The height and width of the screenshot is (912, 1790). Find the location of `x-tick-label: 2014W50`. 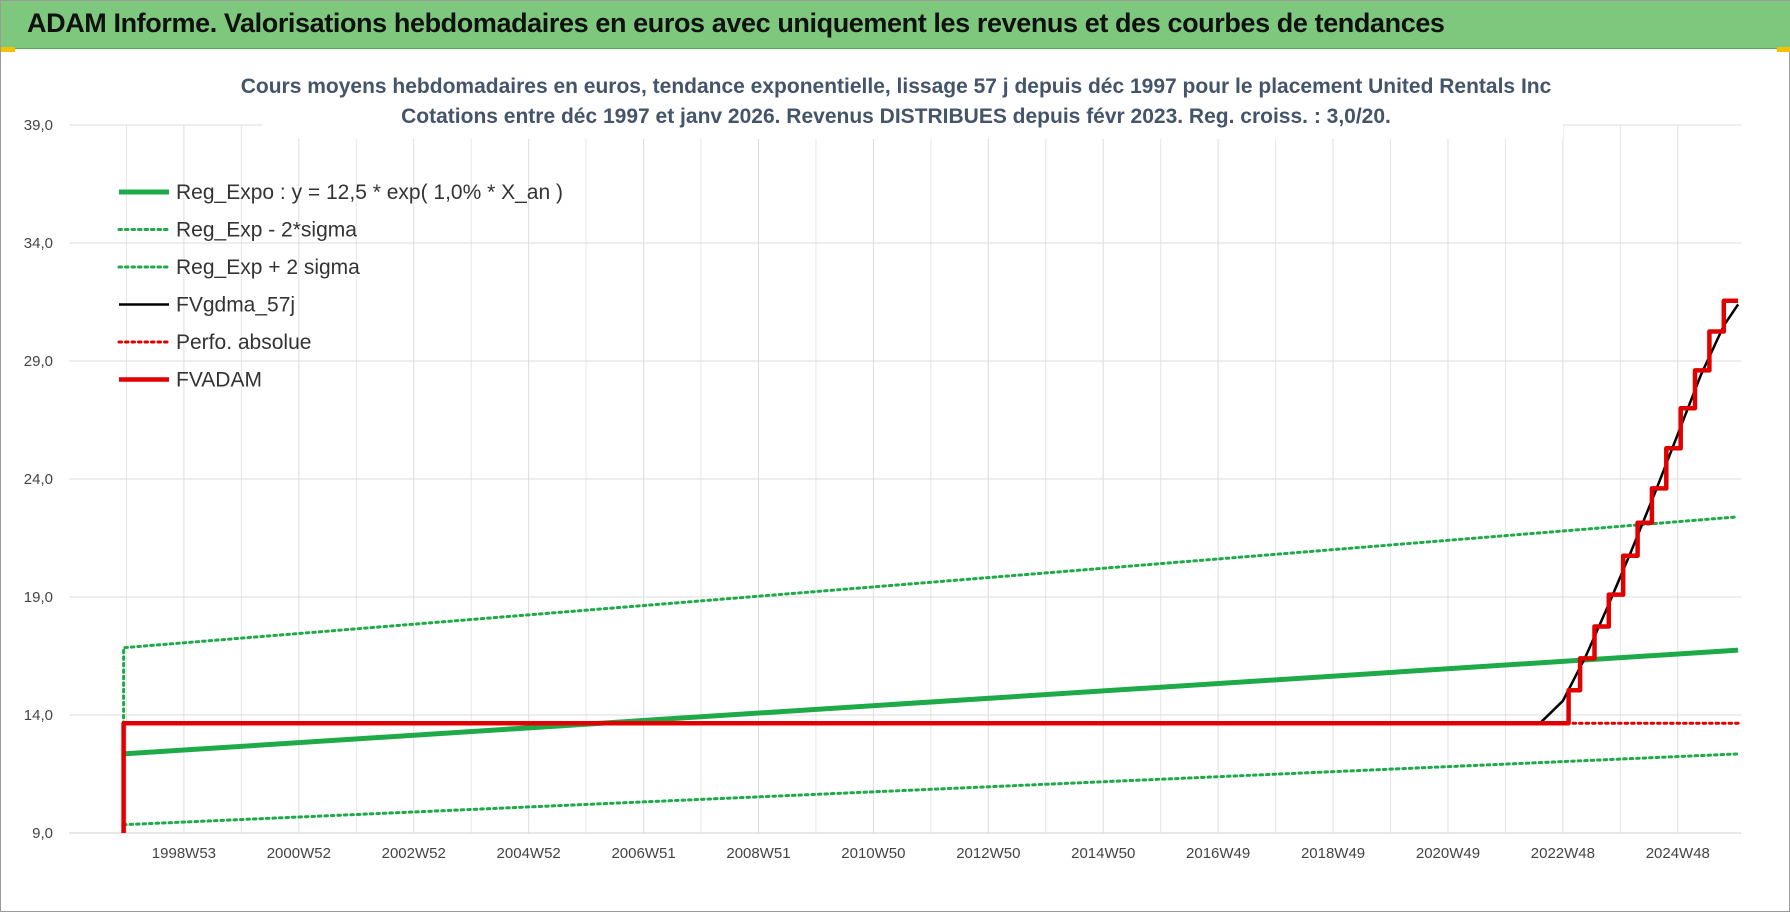

x-tick-label: 2014W50 is located at coordinates (1103, 853).